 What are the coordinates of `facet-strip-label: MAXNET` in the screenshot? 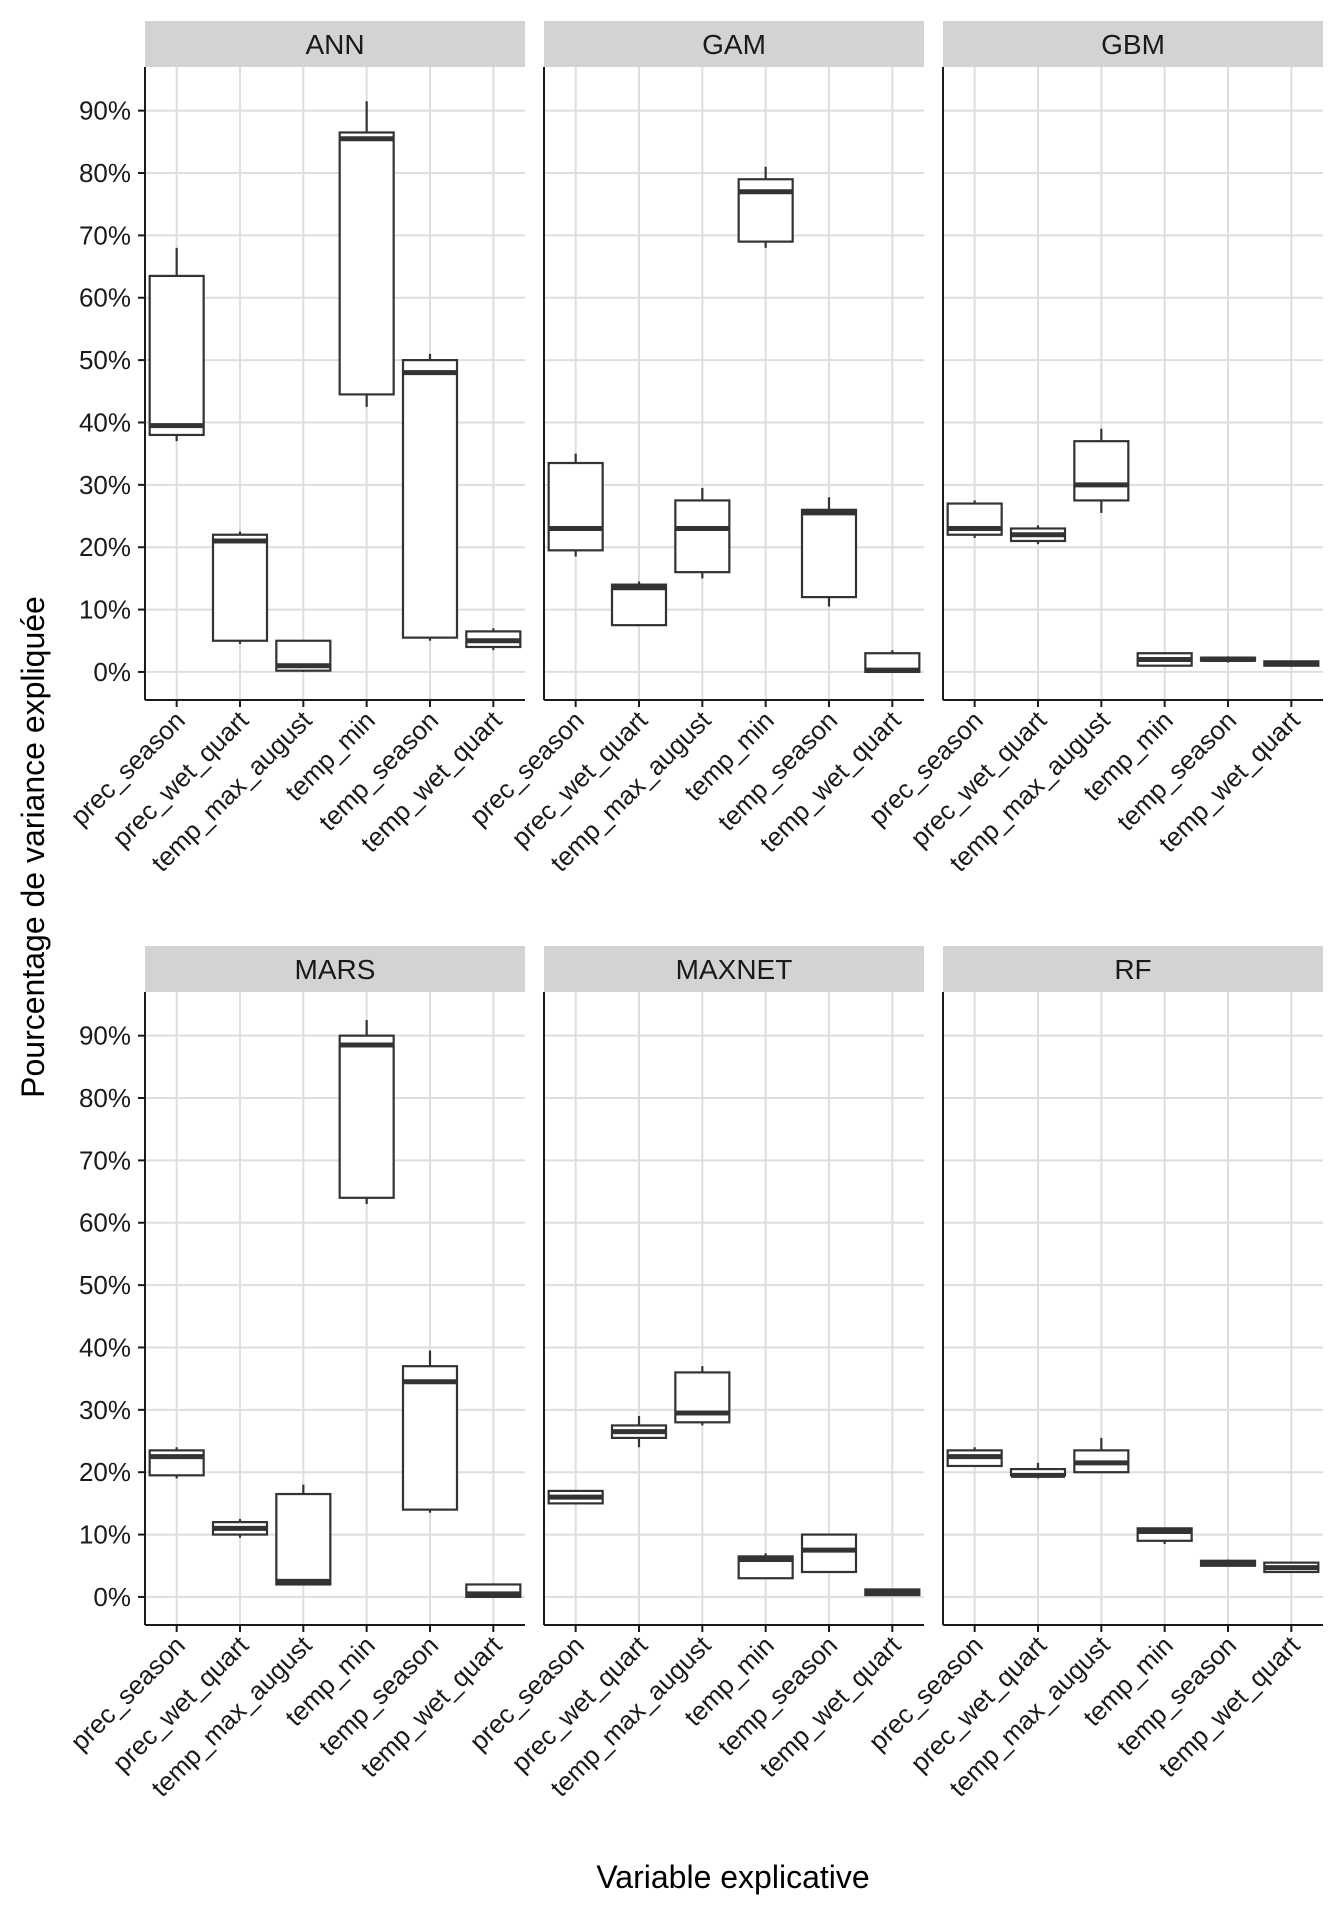 It's located at (734, 969).